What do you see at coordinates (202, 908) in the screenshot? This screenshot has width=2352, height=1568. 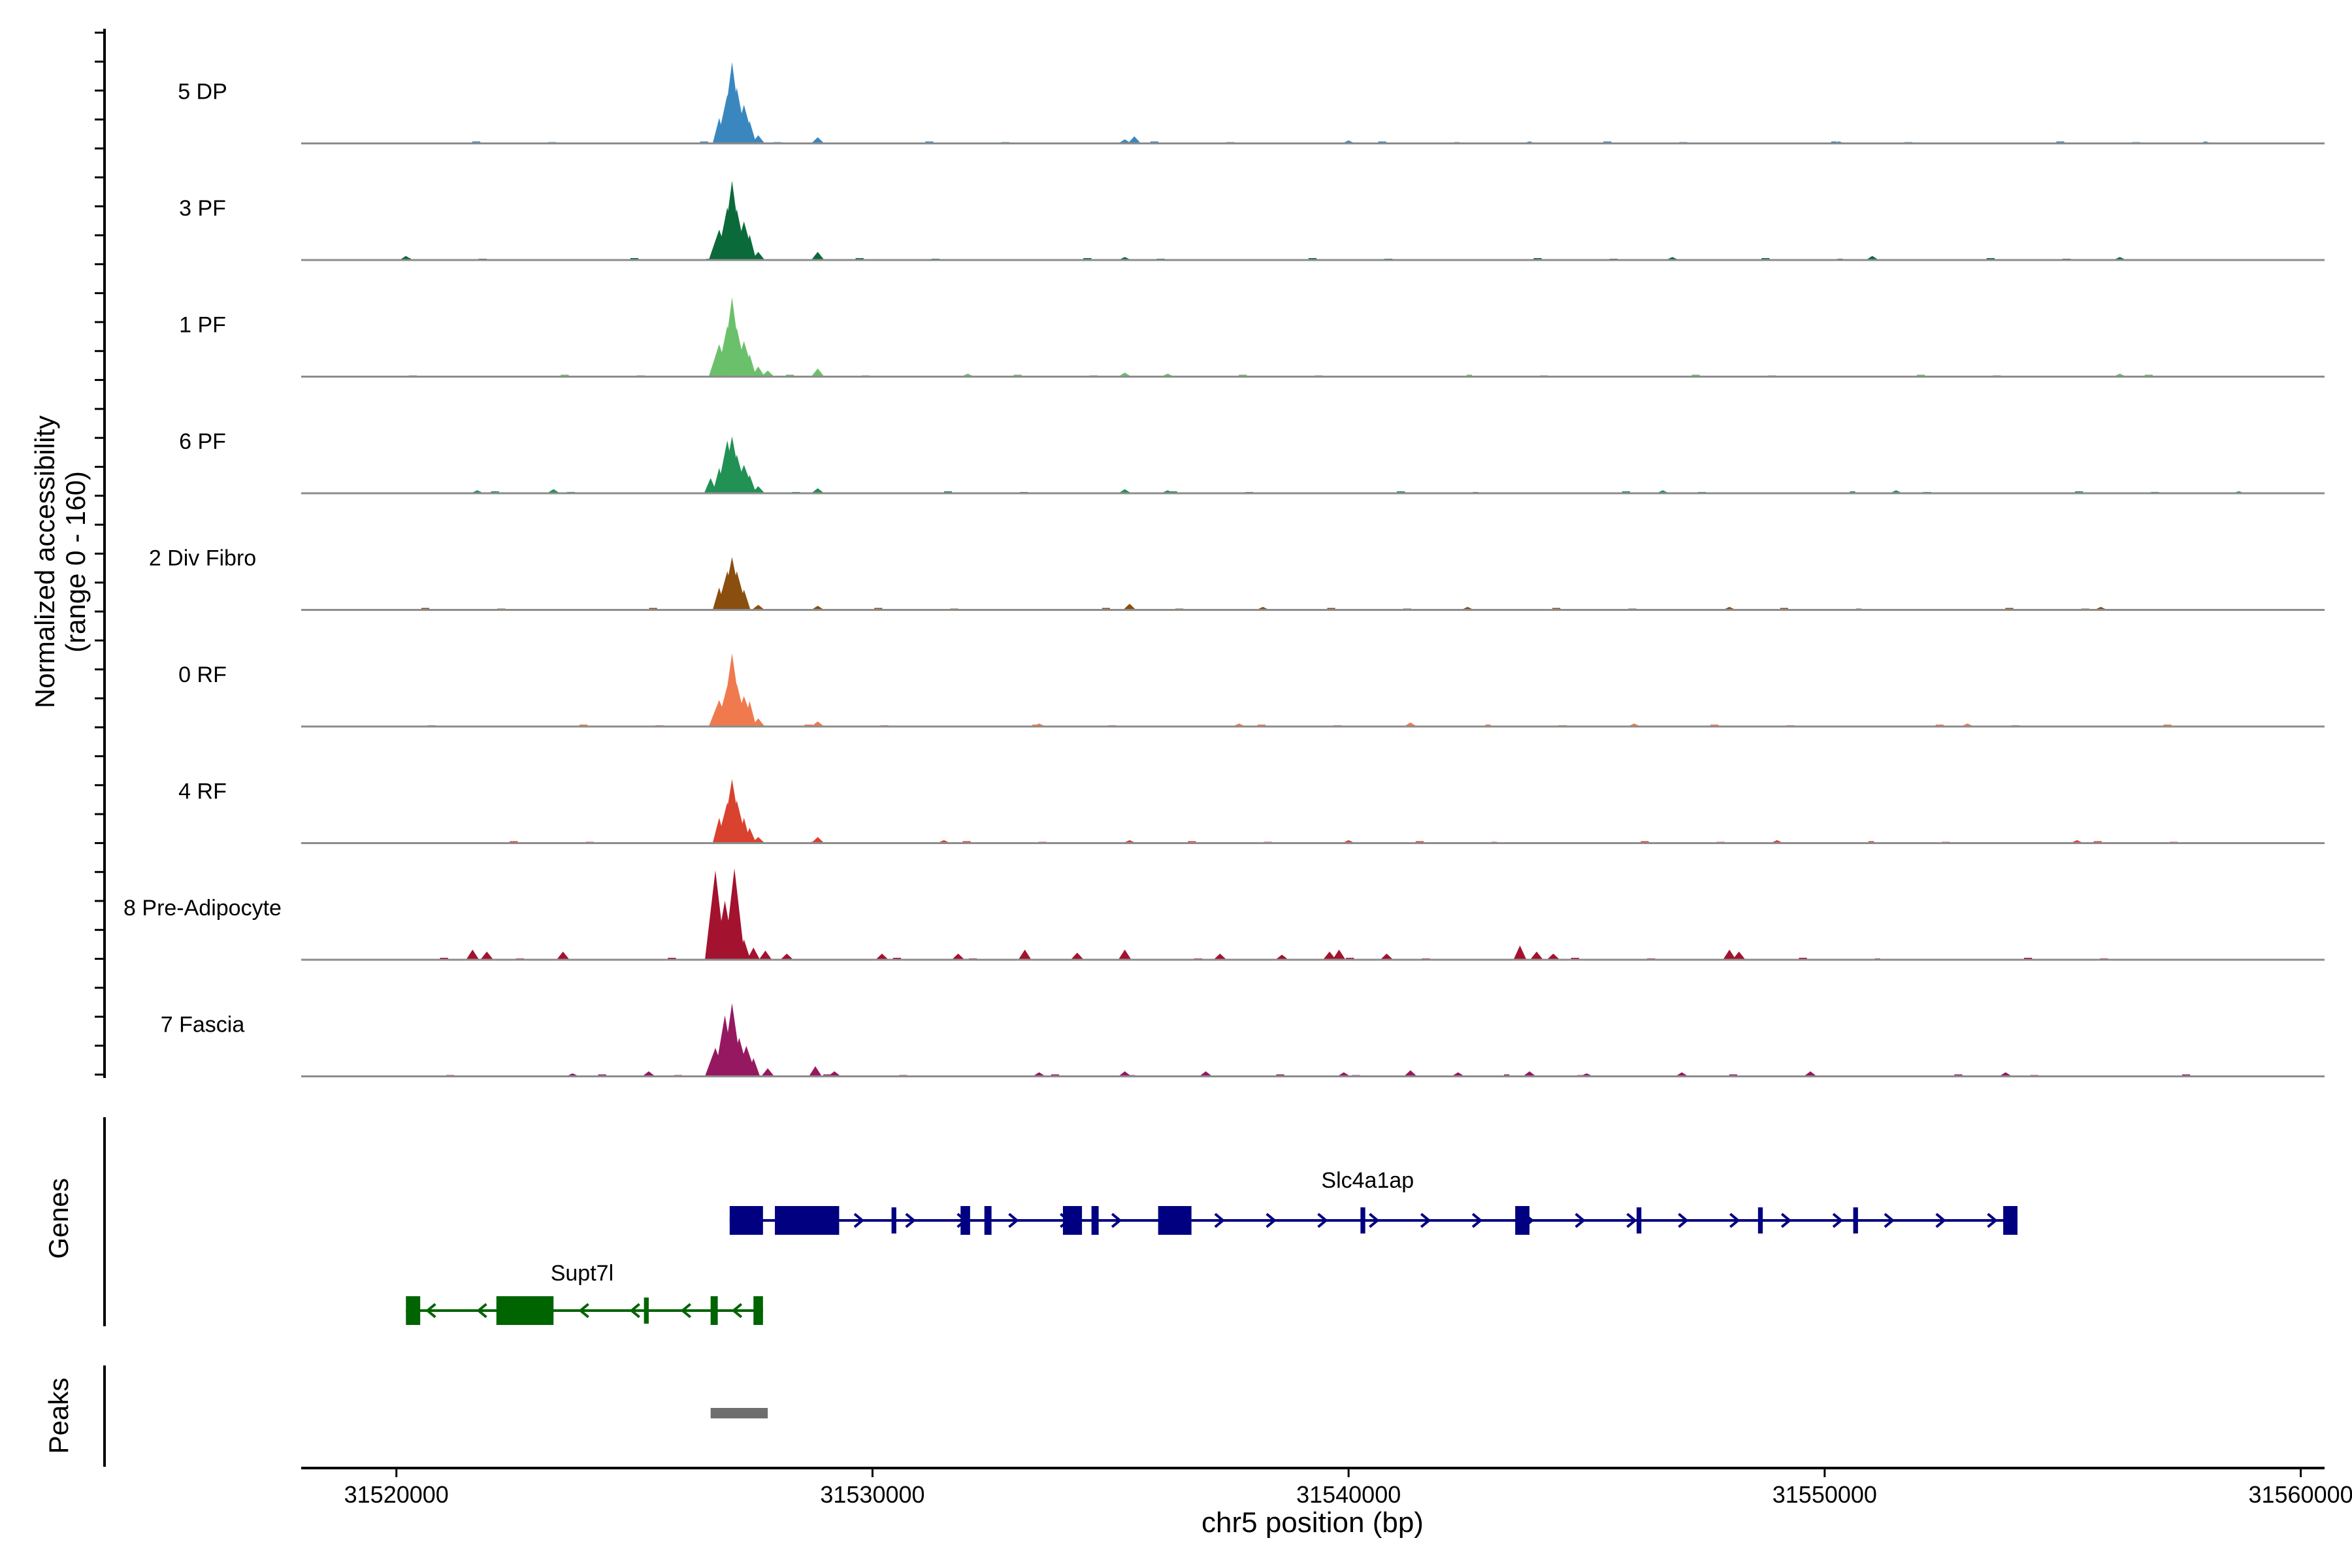 I see `track-label: 8 Pre-Adipocyte` at bounding box center [202, 908].